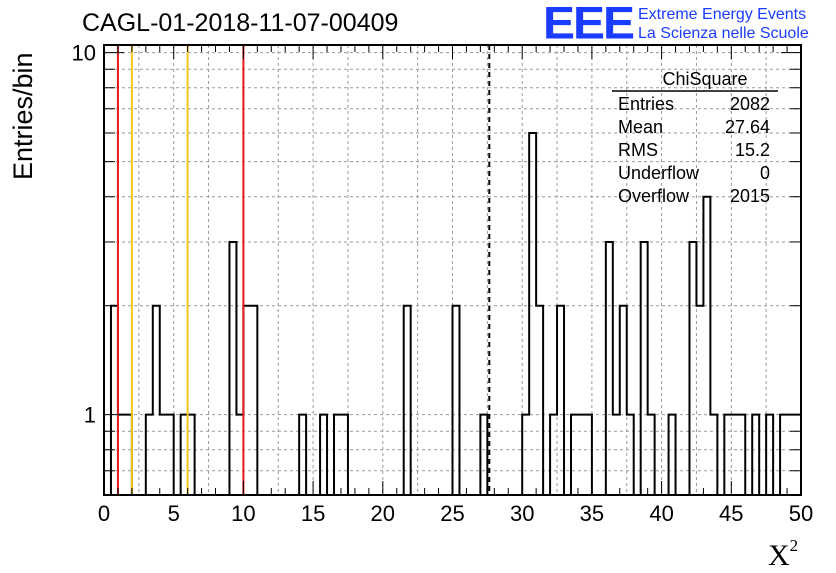 Image resolution: width=836 pixels, height=573 pixels. I want to click on x-axis-label: X2, so click(783, 554).